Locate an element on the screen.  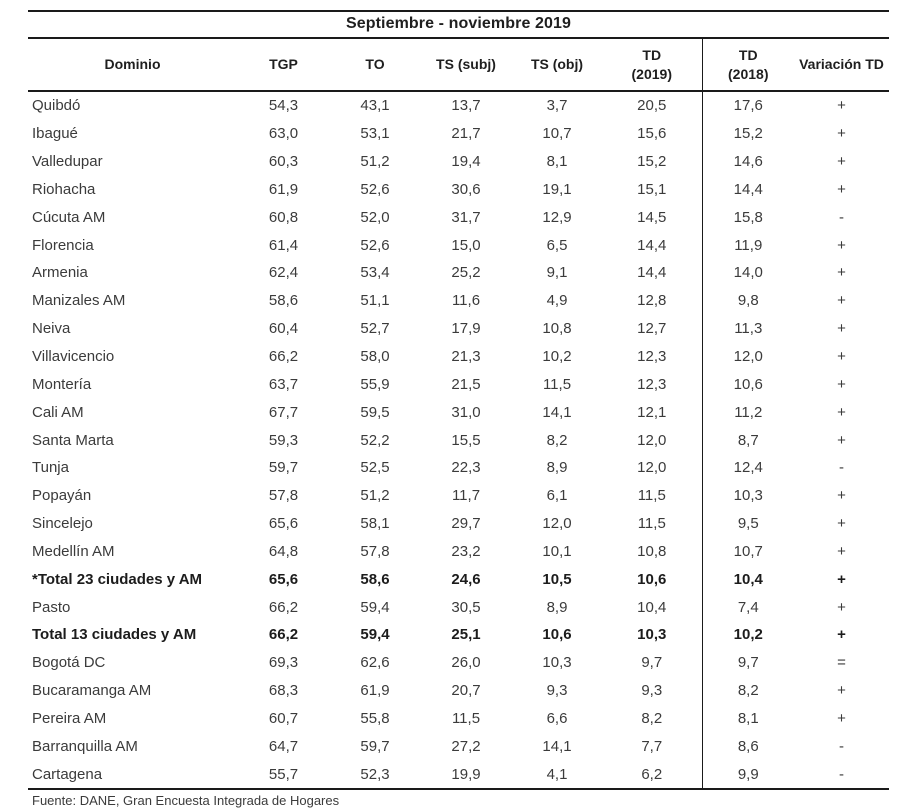
cell-to: 59,4 is located at coordinates (375, 635).